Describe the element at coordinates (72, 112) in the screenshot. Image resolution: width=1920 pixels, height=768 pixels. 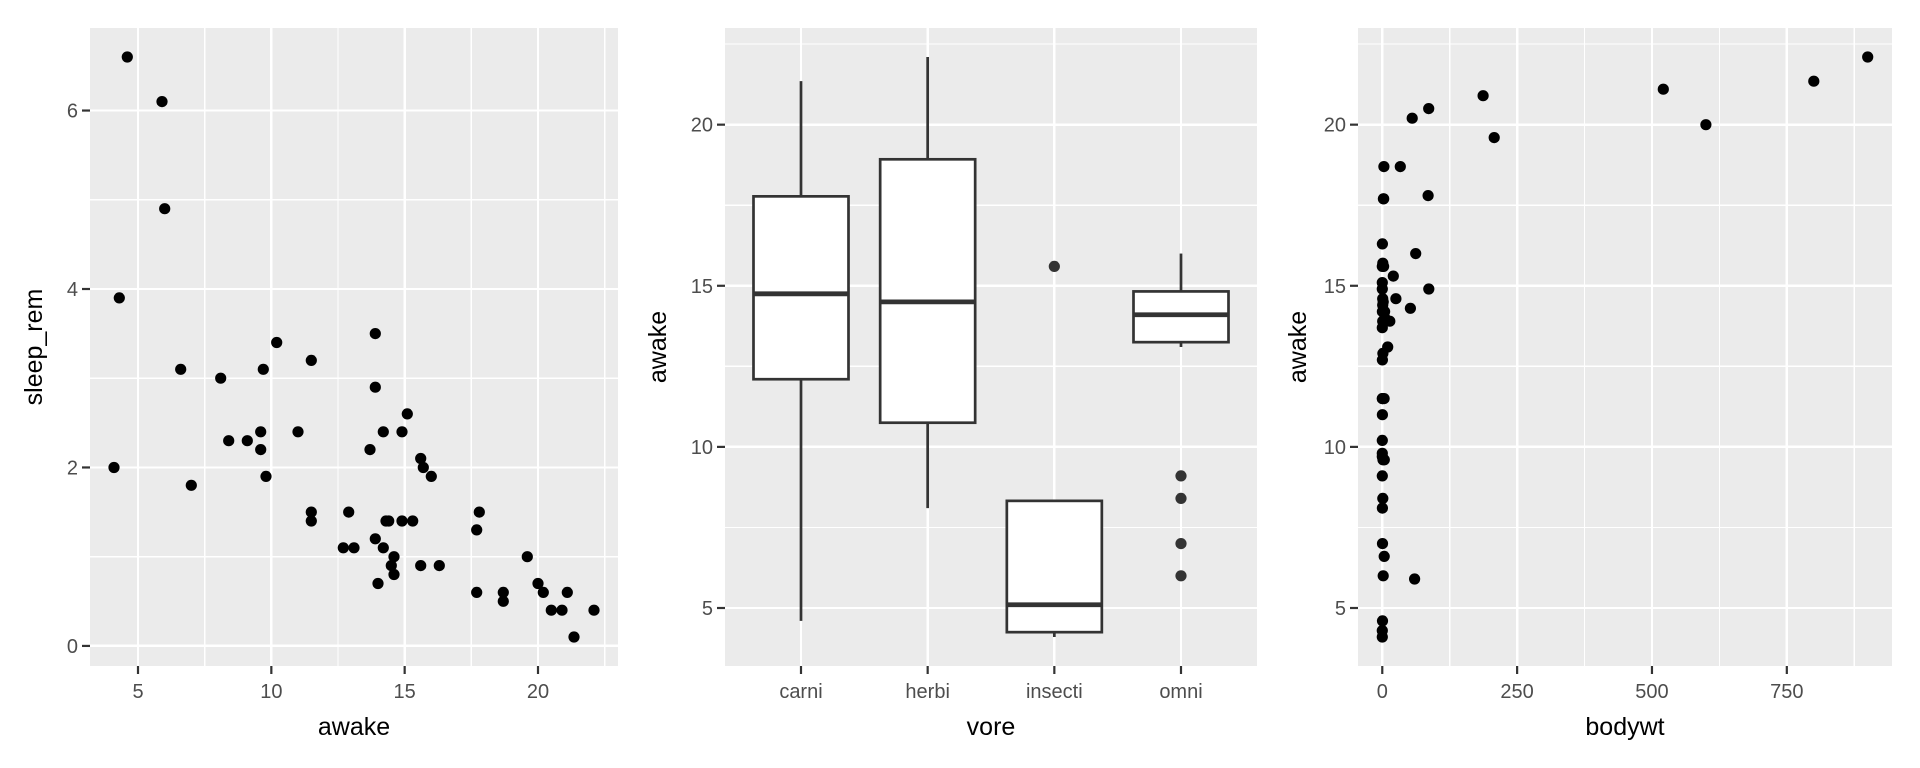
I see `y-tick-label: 6` at that location.